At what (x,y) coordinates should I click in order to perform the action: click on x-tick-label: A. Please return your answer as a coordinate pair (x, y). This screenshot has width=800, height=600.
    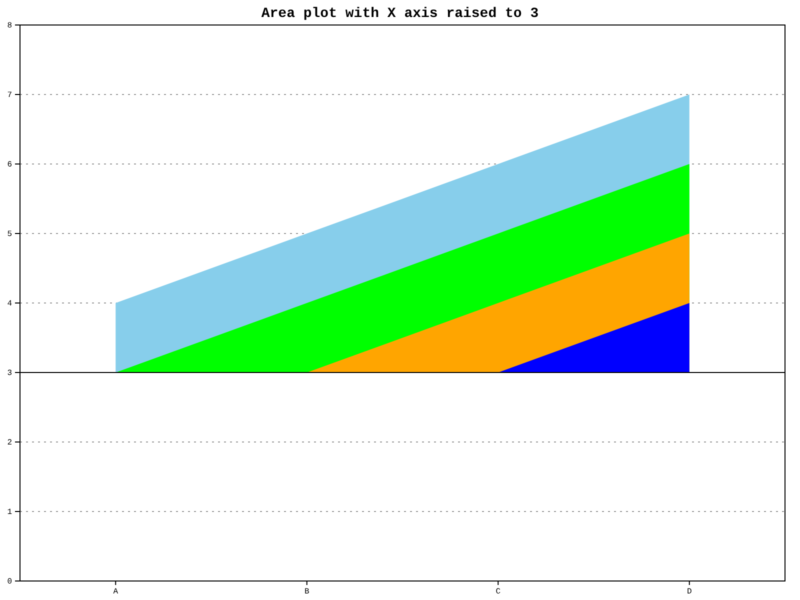
    Looking at the image, I should click on (115, 592).